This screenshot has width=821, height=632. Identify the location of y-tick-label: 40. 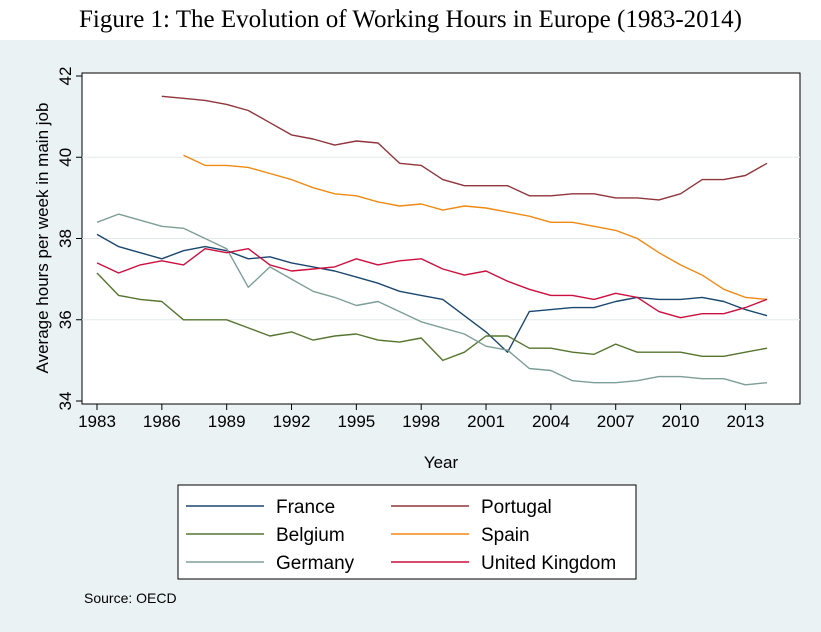
(65, 157).